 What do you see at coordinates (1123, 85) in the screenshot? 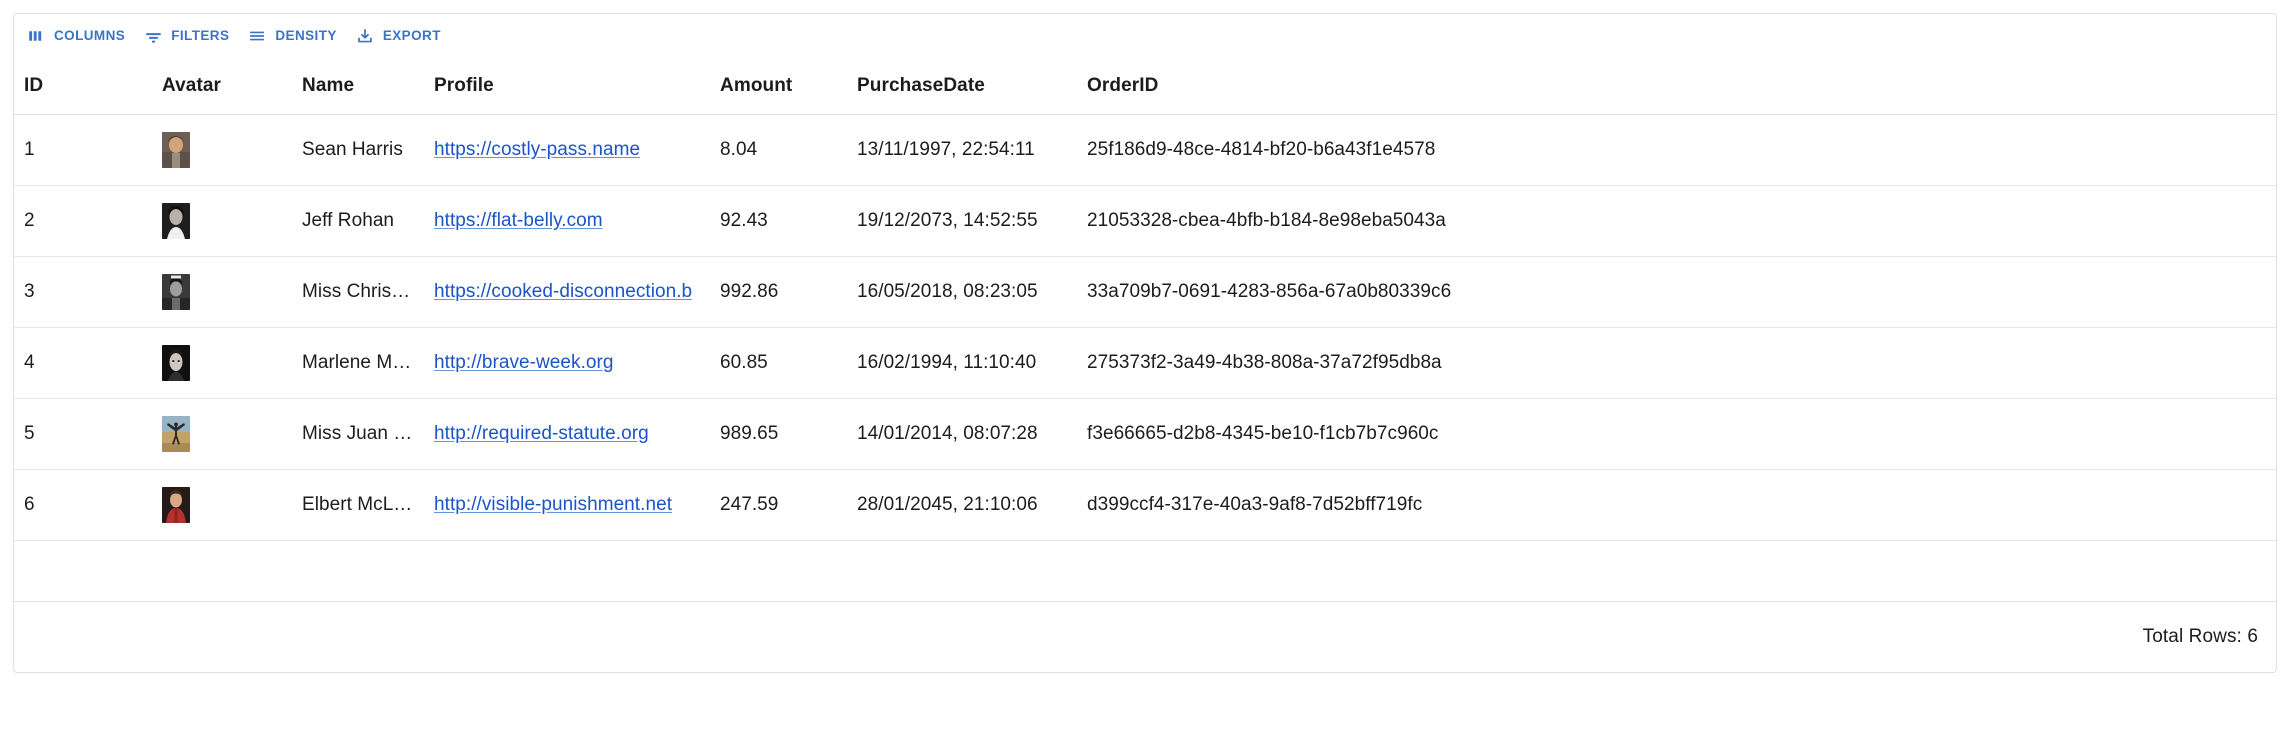
I see `column-header-orderid: OrderID` at bounding box center [1123, 85].